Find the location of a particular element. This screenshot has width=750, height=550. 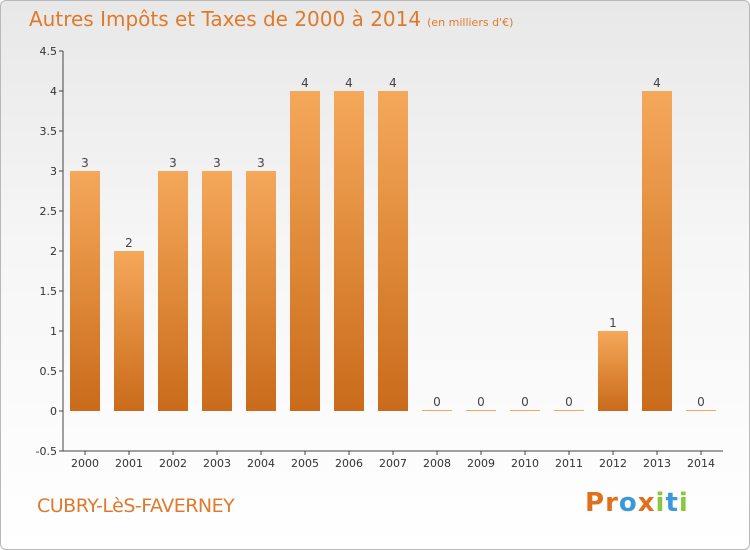

y-tick-label: 1 is located at coordinates (53, 331).